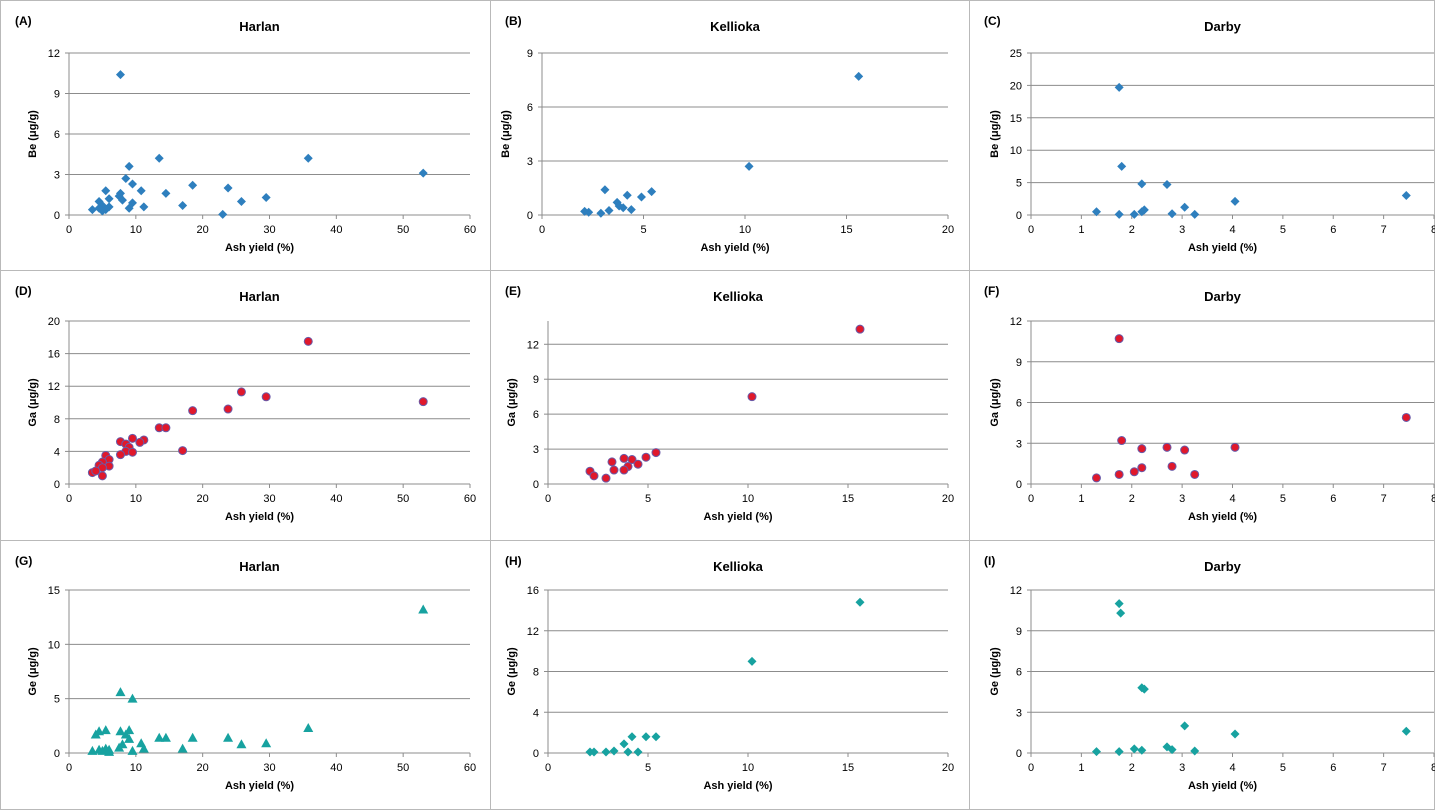 This screenshot has height=811, width=1435. What do you see at coordinates (57, 700) in the screenshot?
I see `y-tick-label: 5` at bounding box center [57, 700].